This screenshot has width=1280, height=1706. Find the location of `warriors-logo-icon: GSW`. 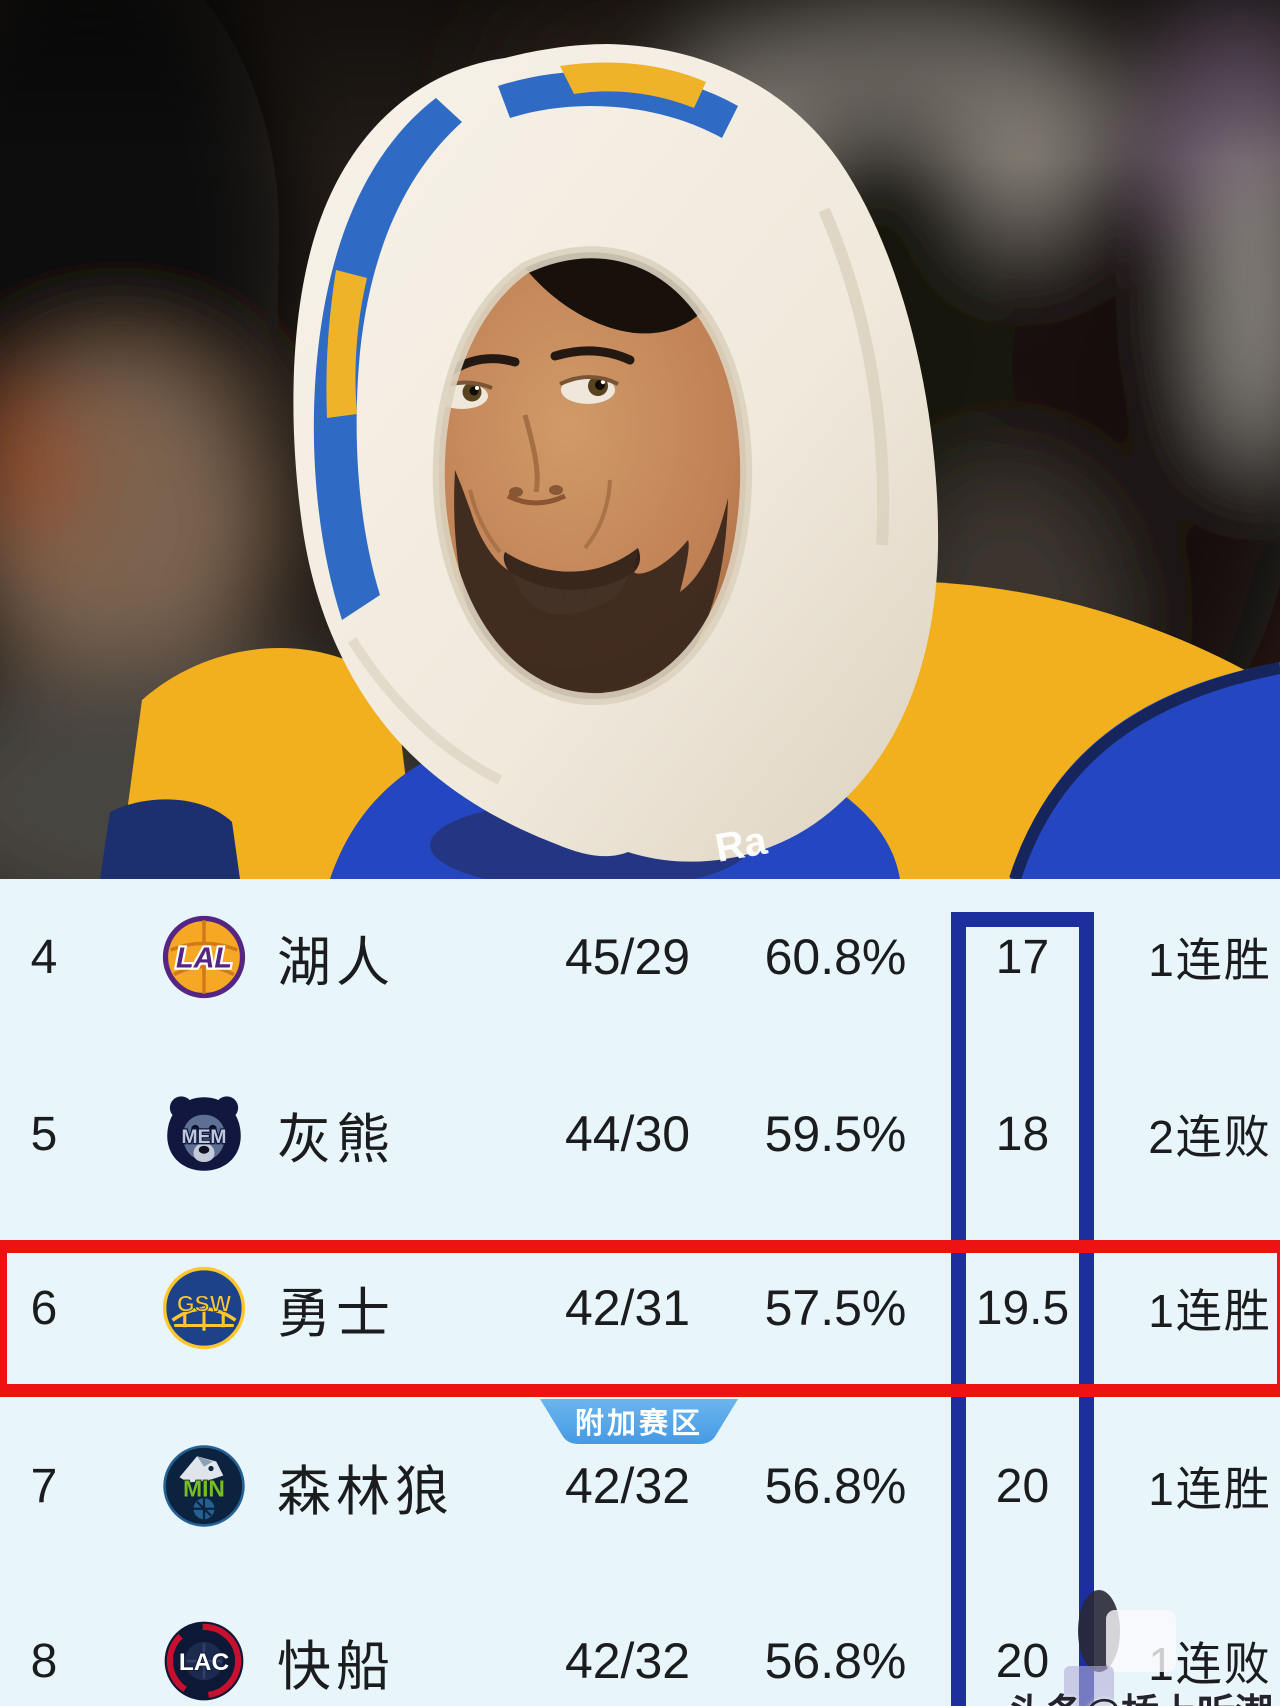

warriors-logo-icon: GSW is located at coordinates (204, 1308).